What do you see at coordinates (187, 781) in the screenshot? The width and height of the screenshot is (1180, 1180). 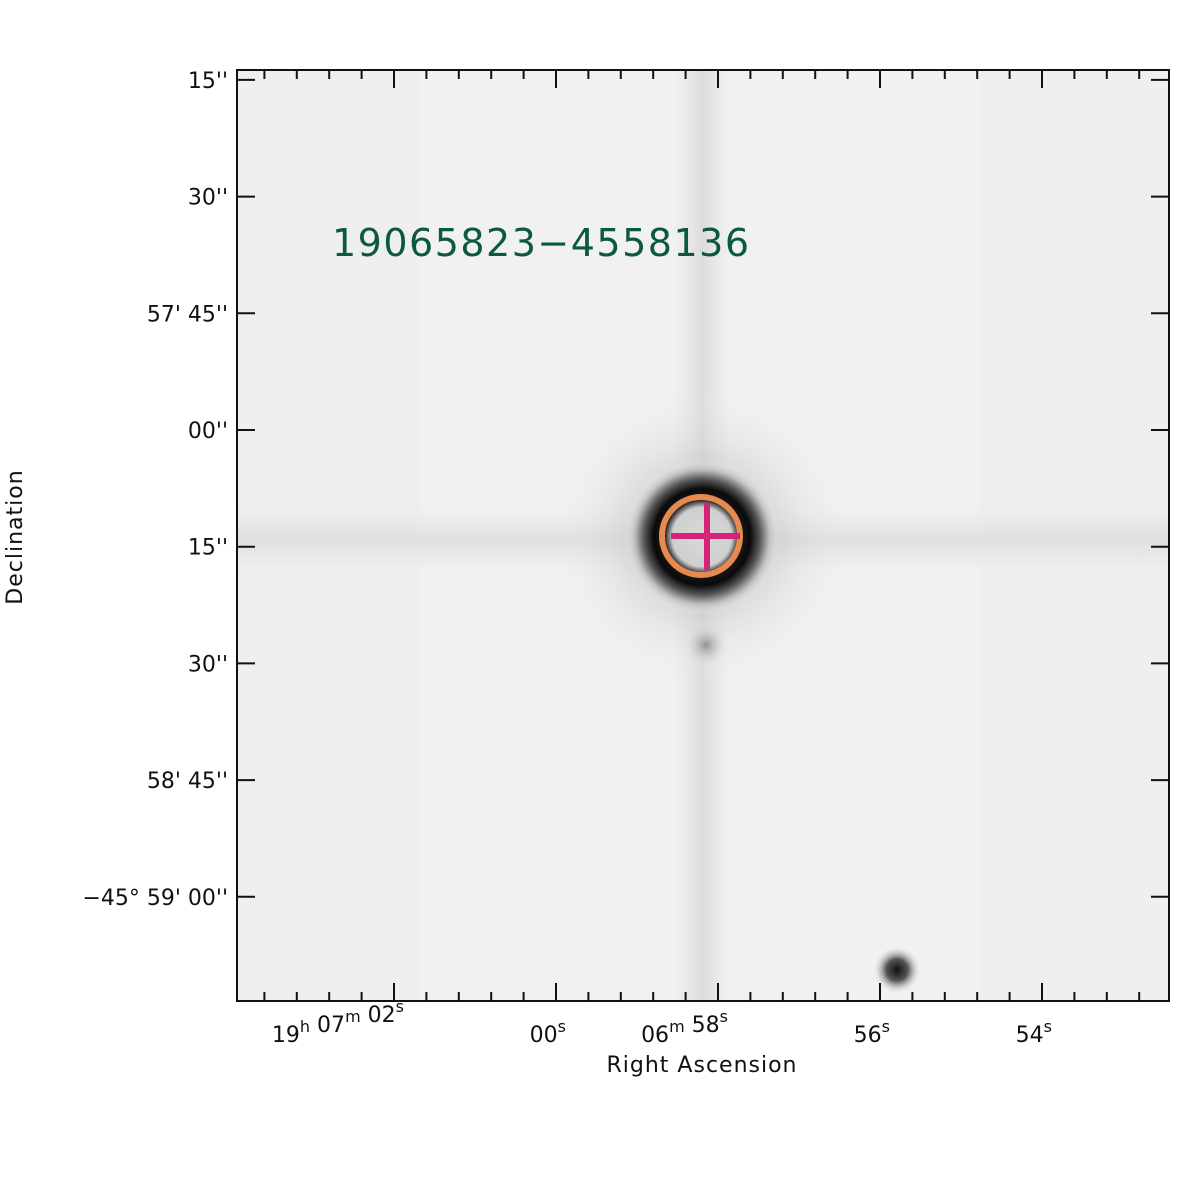 I see `dec-tick-label: 58' 45''` at bounding box center [187, 781].